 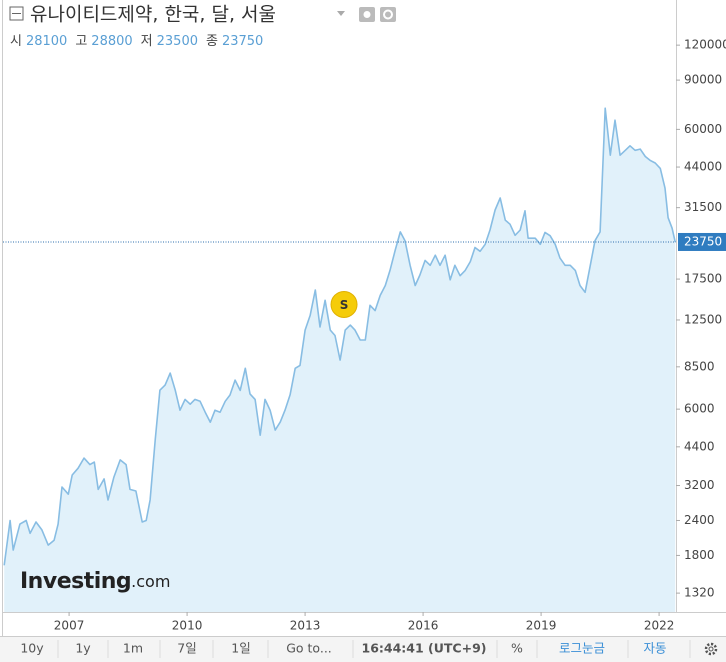 I want to click on chart-title: 유나이티드제약, 한국, 달, 서울, so click(x=153, y=15).